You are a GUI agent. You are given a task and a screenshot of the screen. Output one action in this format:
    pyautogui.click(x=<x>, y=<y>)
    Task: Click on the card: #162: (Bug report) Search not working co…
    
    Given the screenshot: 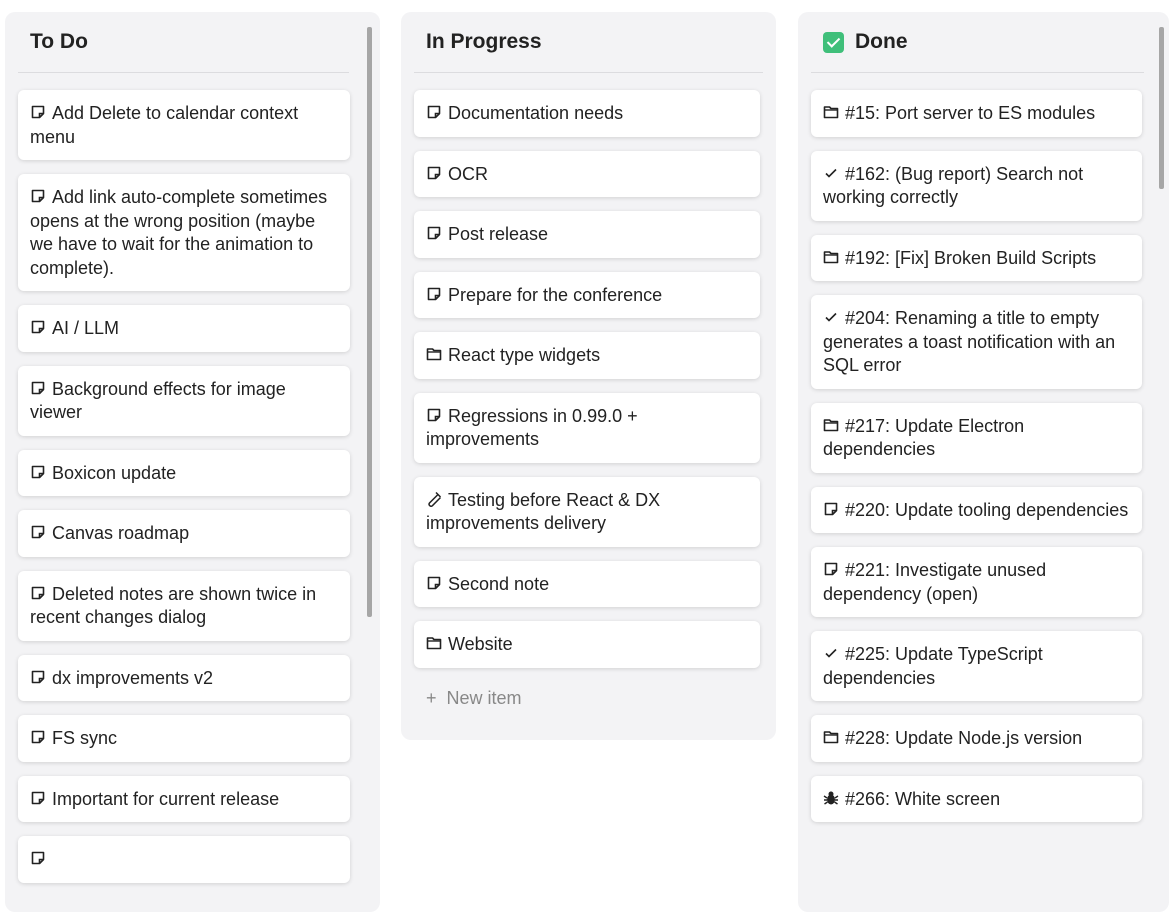 What is the action you would take?
    pyautogui.click(x=976, y=185)
    